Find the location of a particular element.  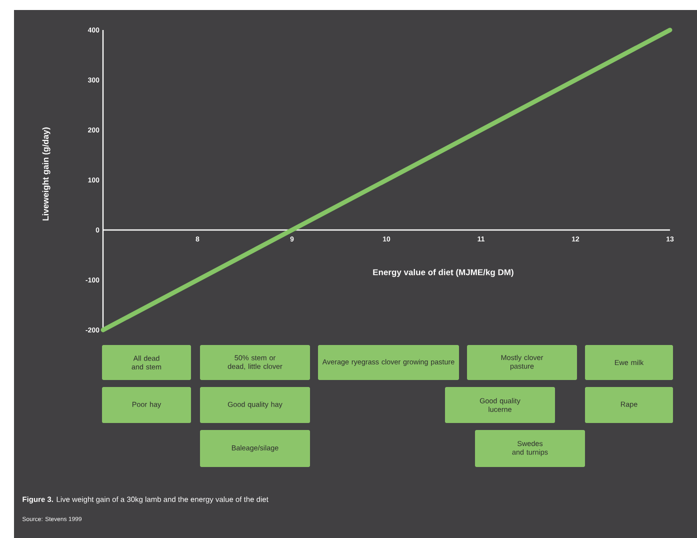

y-axis-title: Liveweight gain (g/day) is located at coordinates (46, 173).